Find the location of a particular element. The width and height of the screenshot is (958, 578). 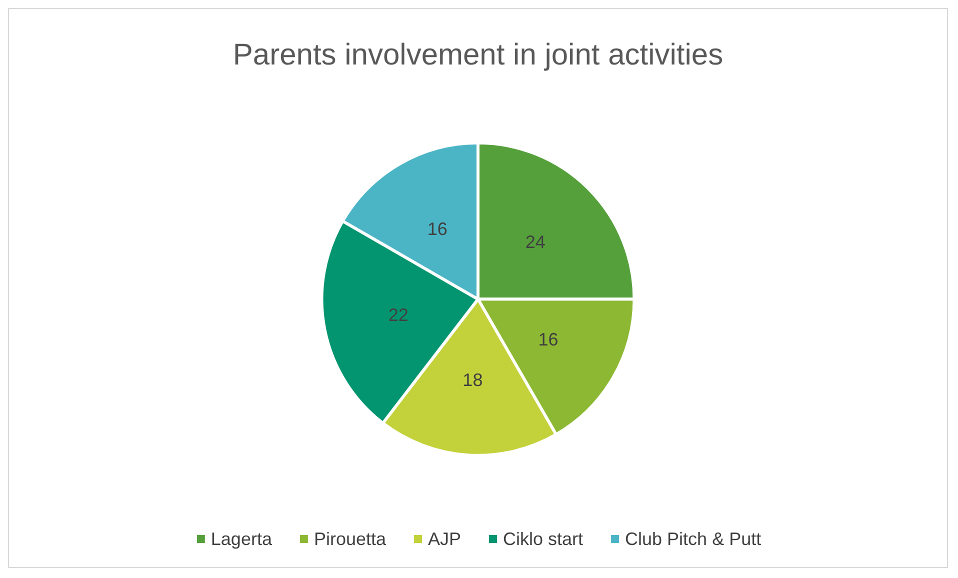

legend-label: Lagerta is located at coordinates (241, 539).